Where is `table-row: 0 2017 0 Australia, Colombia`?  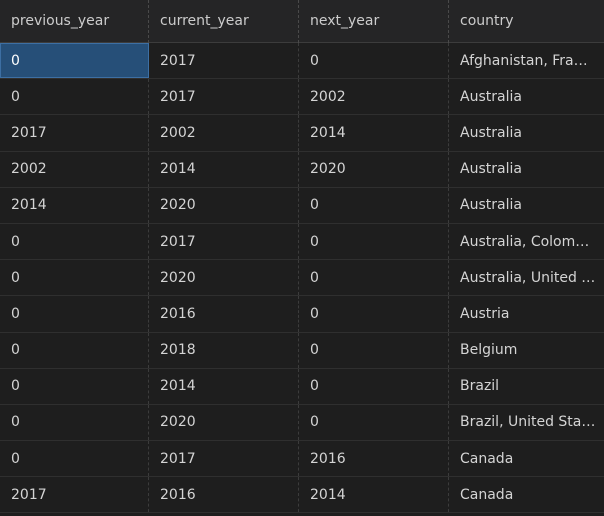
table-row: 0 2017 0 Australia, Colombia is located at coordinates (302, 242).